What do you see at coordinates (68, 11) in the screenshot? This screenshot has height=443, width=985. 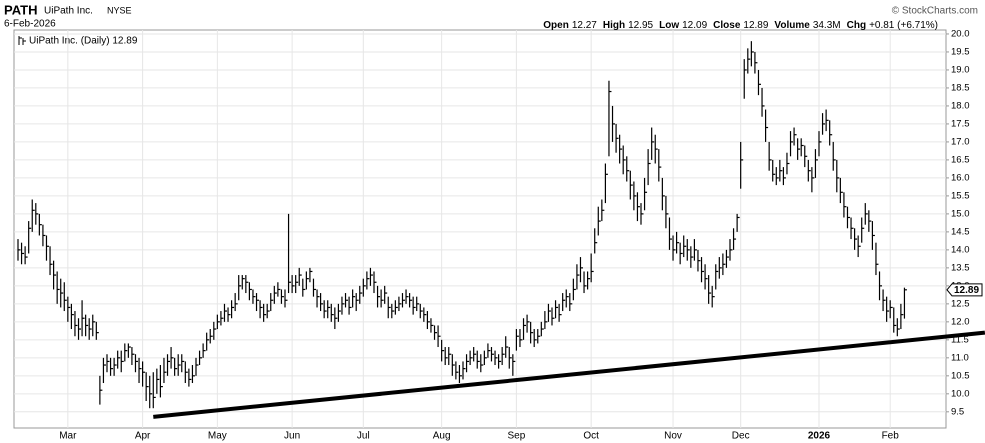 I see `company: UiPath Inc.` at bounding box center [68, 11].